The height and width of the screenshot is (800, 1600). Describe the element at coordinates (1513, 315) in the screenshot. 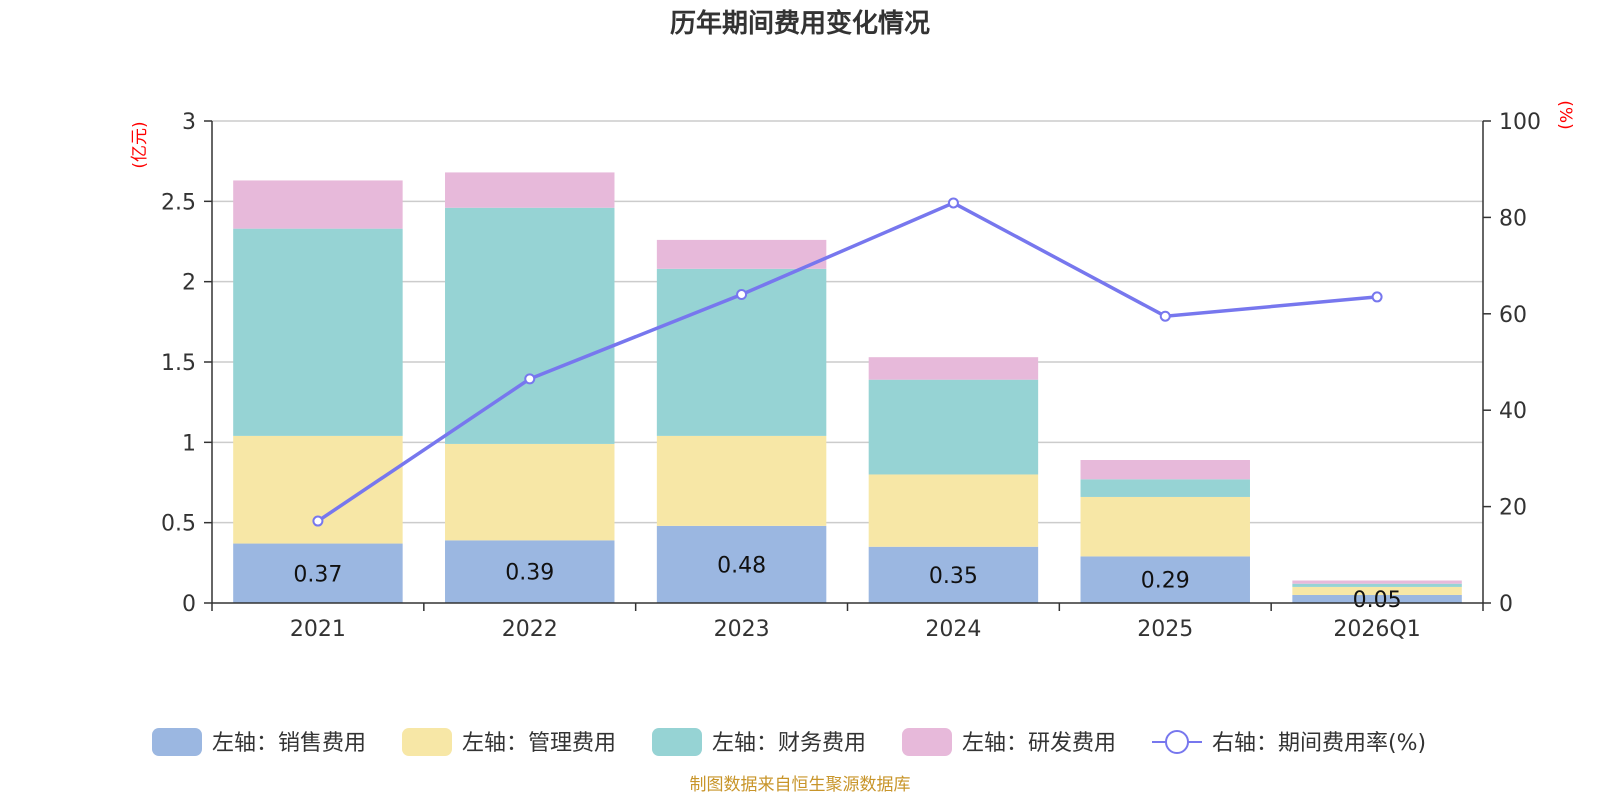

I see `right-axis-tick-label: 60` at that location.